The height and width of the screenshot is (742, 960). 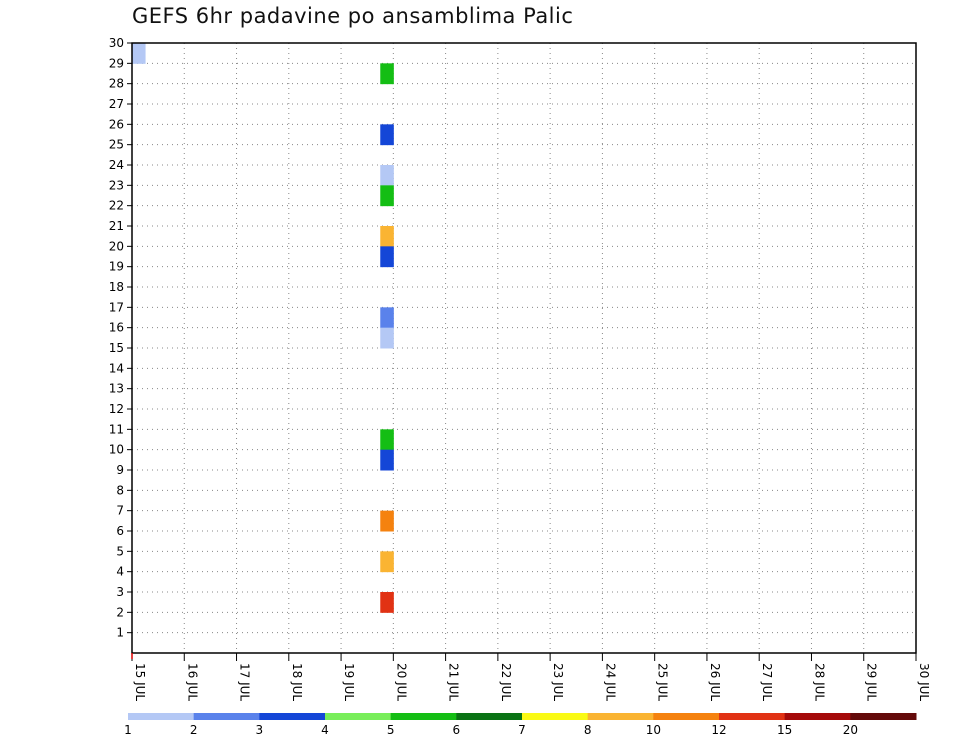 What do you see at coordinates (653, 730) in the screenshot?
I see `colorbar-label: 10` at bounding box center [653, 730].